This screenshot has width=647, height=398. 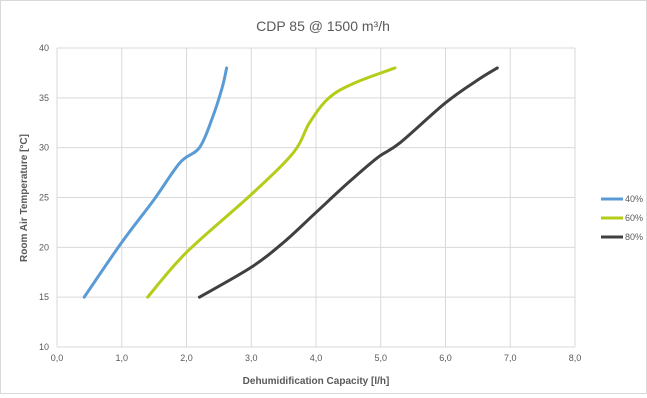 What do you see at coordinates (44, 148) in the screenshot?
I see `y-tick-label: 30` at bounding box center [44, 148].